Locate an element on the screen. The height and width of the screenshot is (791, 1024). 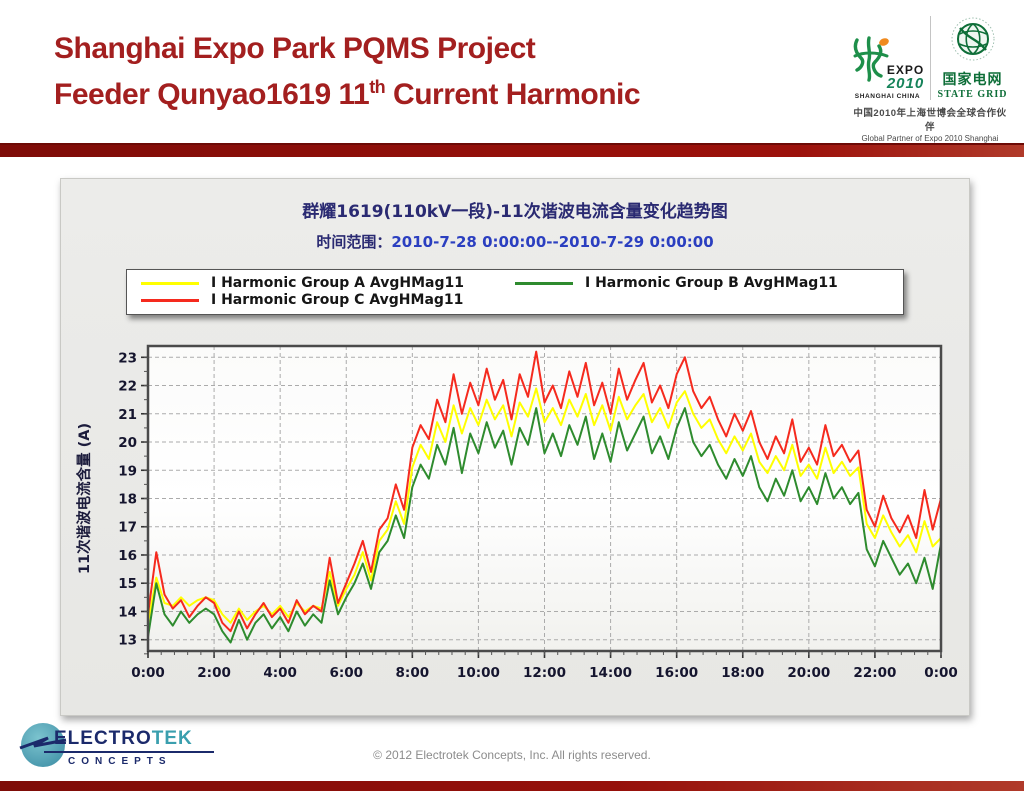
legend-swatch-group-c is located at coordinates (170, 300).